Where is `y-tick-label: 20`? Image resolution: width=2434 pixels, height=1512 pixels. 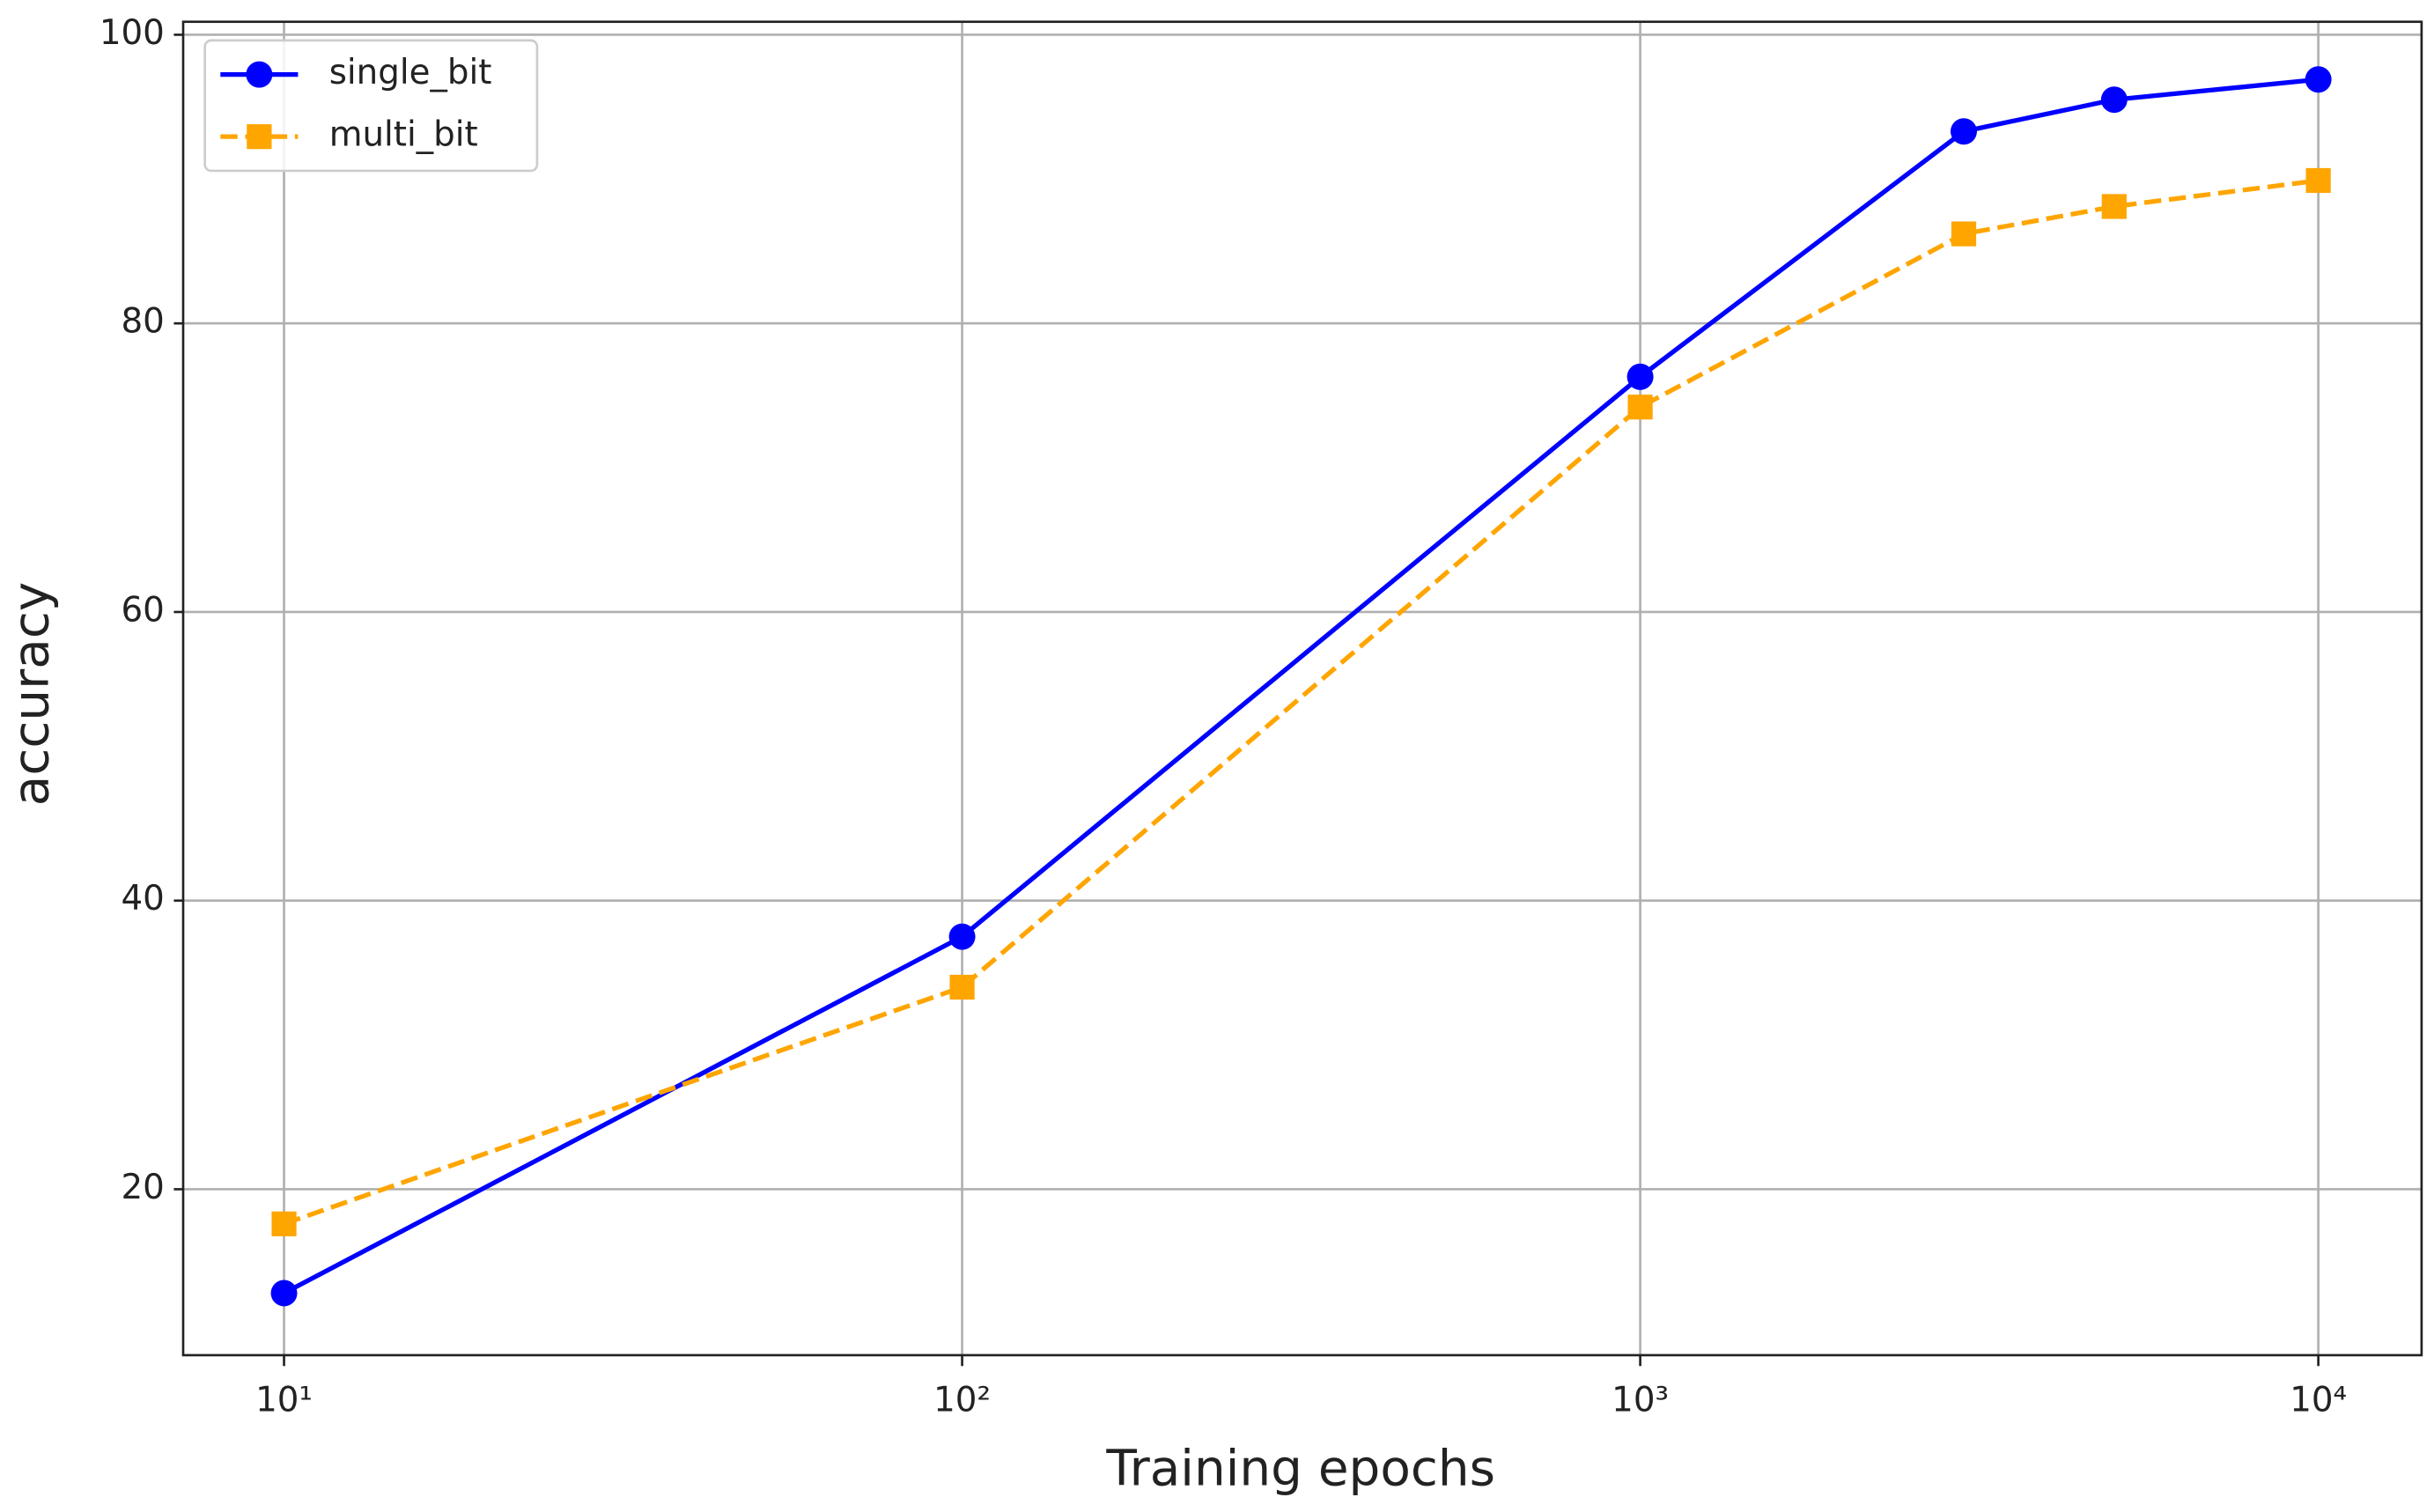
y-tick-label: 20 is located at coordinates (143, 1187).